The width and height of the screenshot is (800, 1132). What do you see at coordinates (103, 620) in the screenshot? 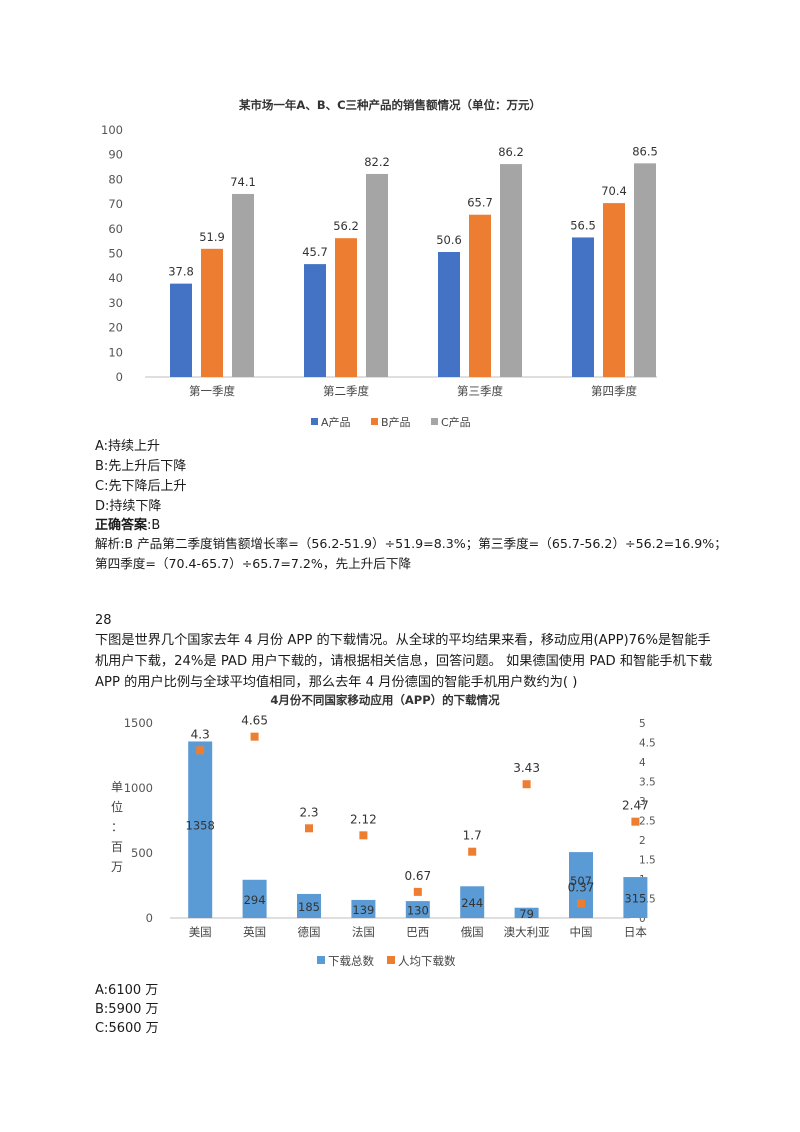
I see `question-number: 28` at bounding box center [103, 620].